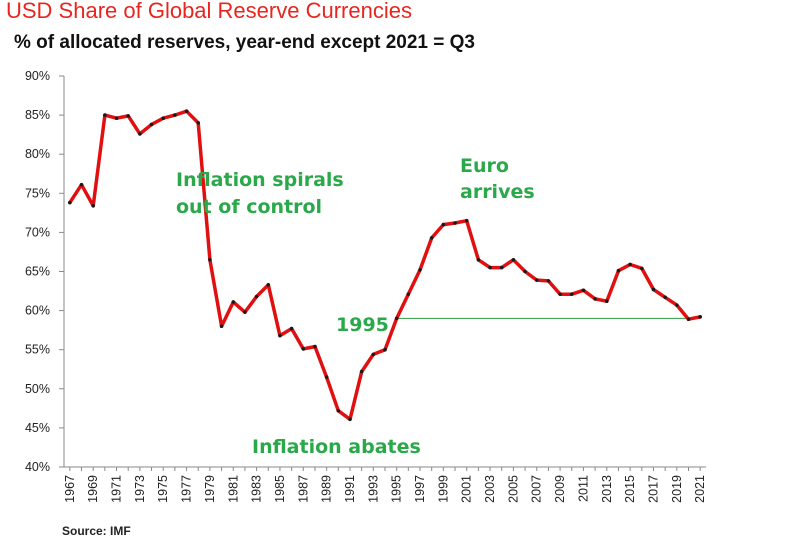 This screenshot has height=542, width=794. What do you see at coordinates (537, 489) in the screenshot?
I see `x-tick-label: 2007` at bounding box center [537, 489].